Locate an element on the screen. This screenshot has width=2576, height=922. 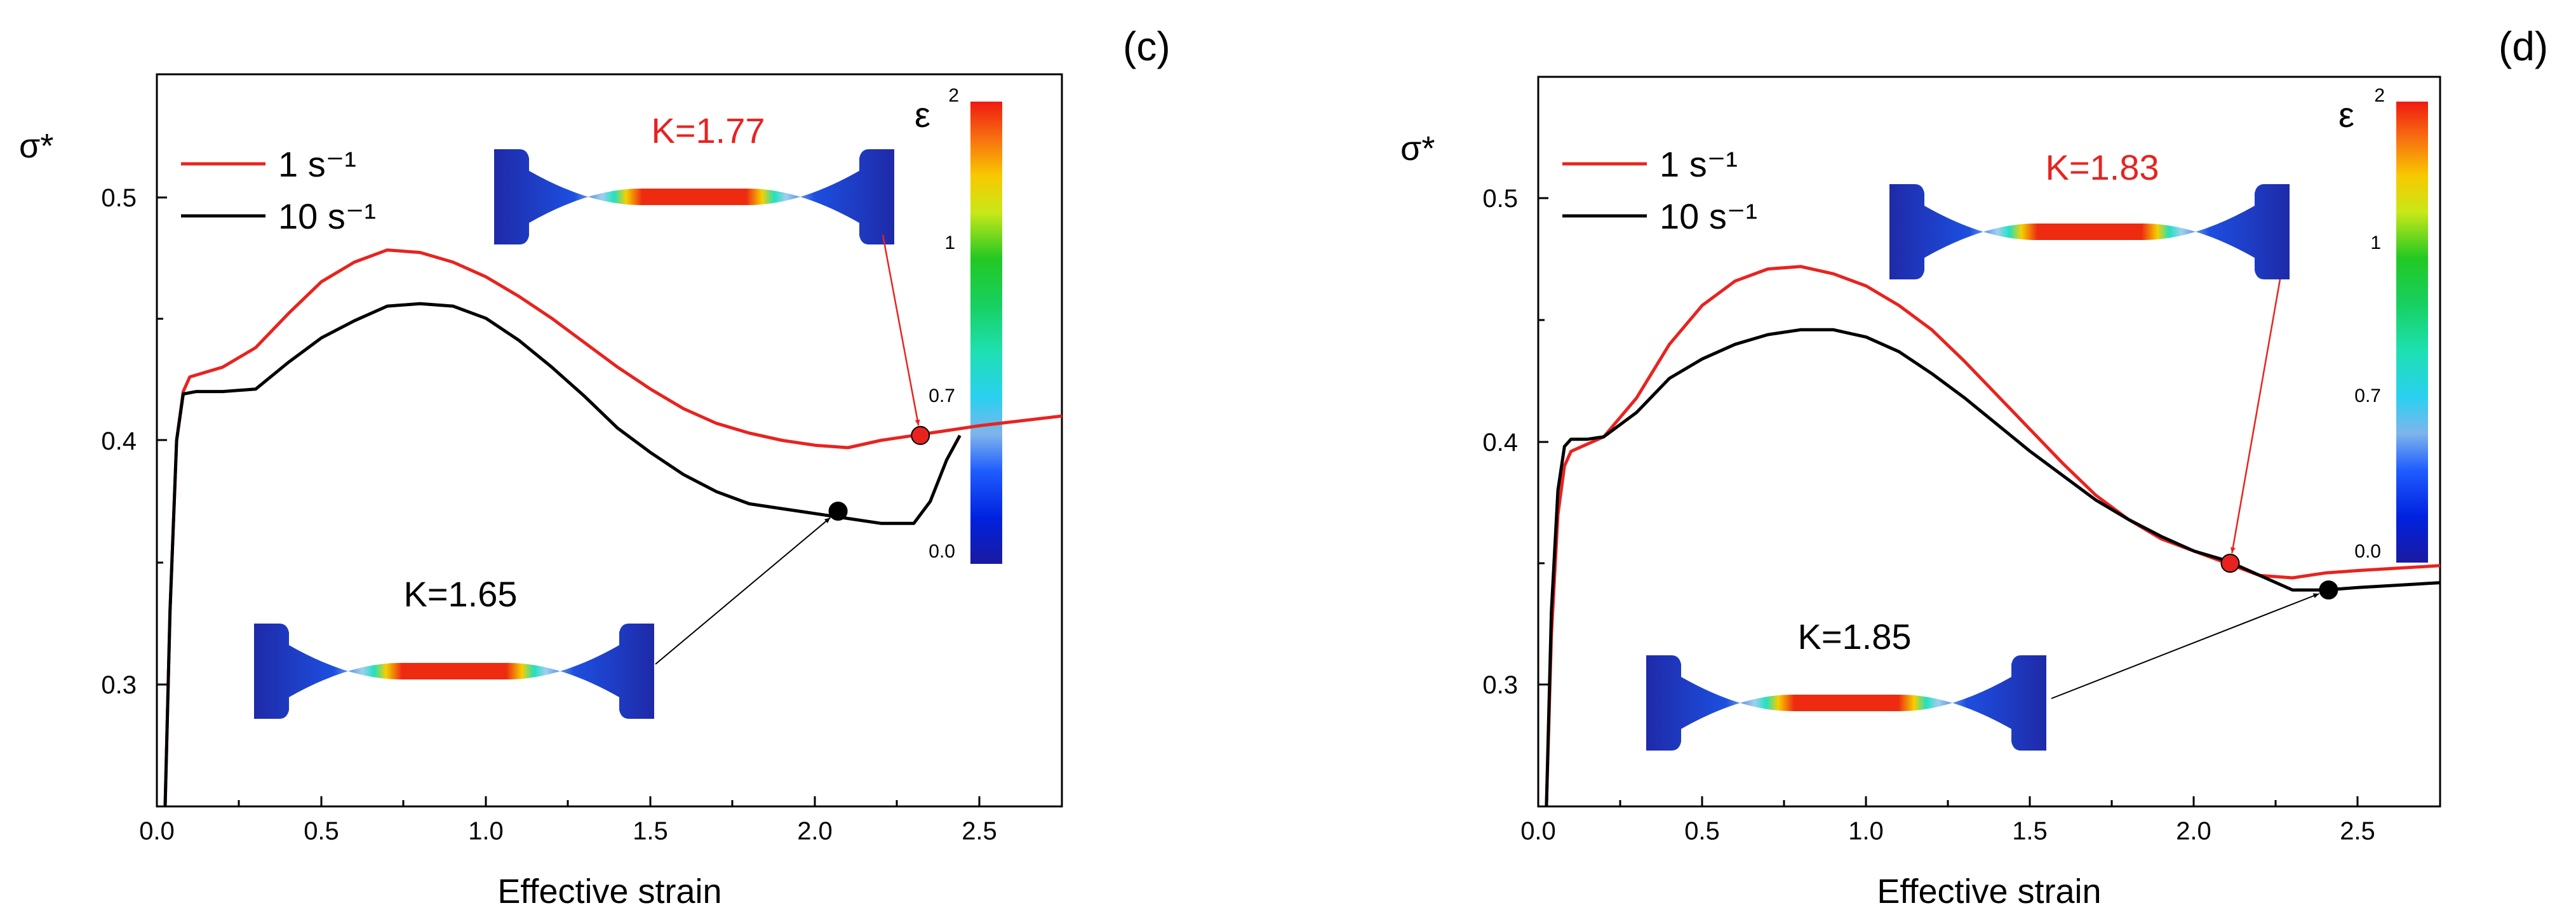
annotation-label: K=1.83 is located at coordinates (2102, 167).